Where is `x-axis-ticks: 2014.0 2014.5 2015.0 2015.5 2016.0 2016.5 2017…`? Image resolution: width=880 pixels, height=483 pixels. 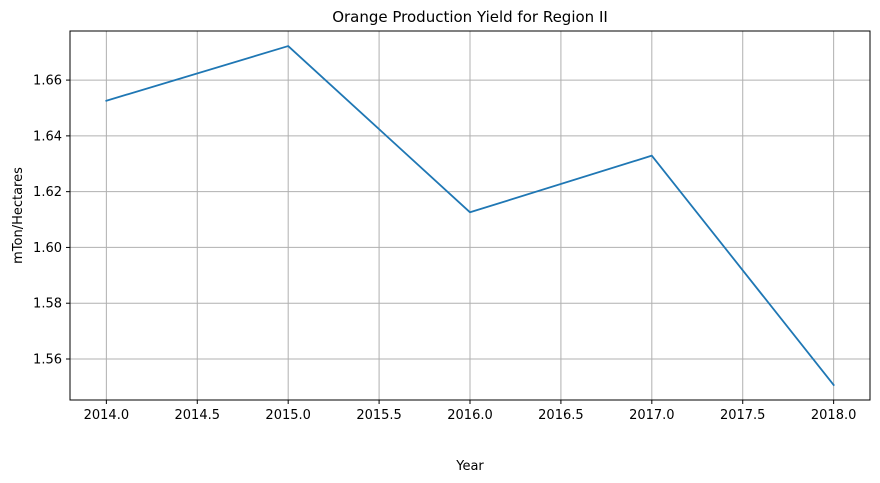
x-axis-ticks: 2014.0 2014.5 2015.0 2015.5 2016.0 2016.5 2017… is located at coordinates (470, 411).